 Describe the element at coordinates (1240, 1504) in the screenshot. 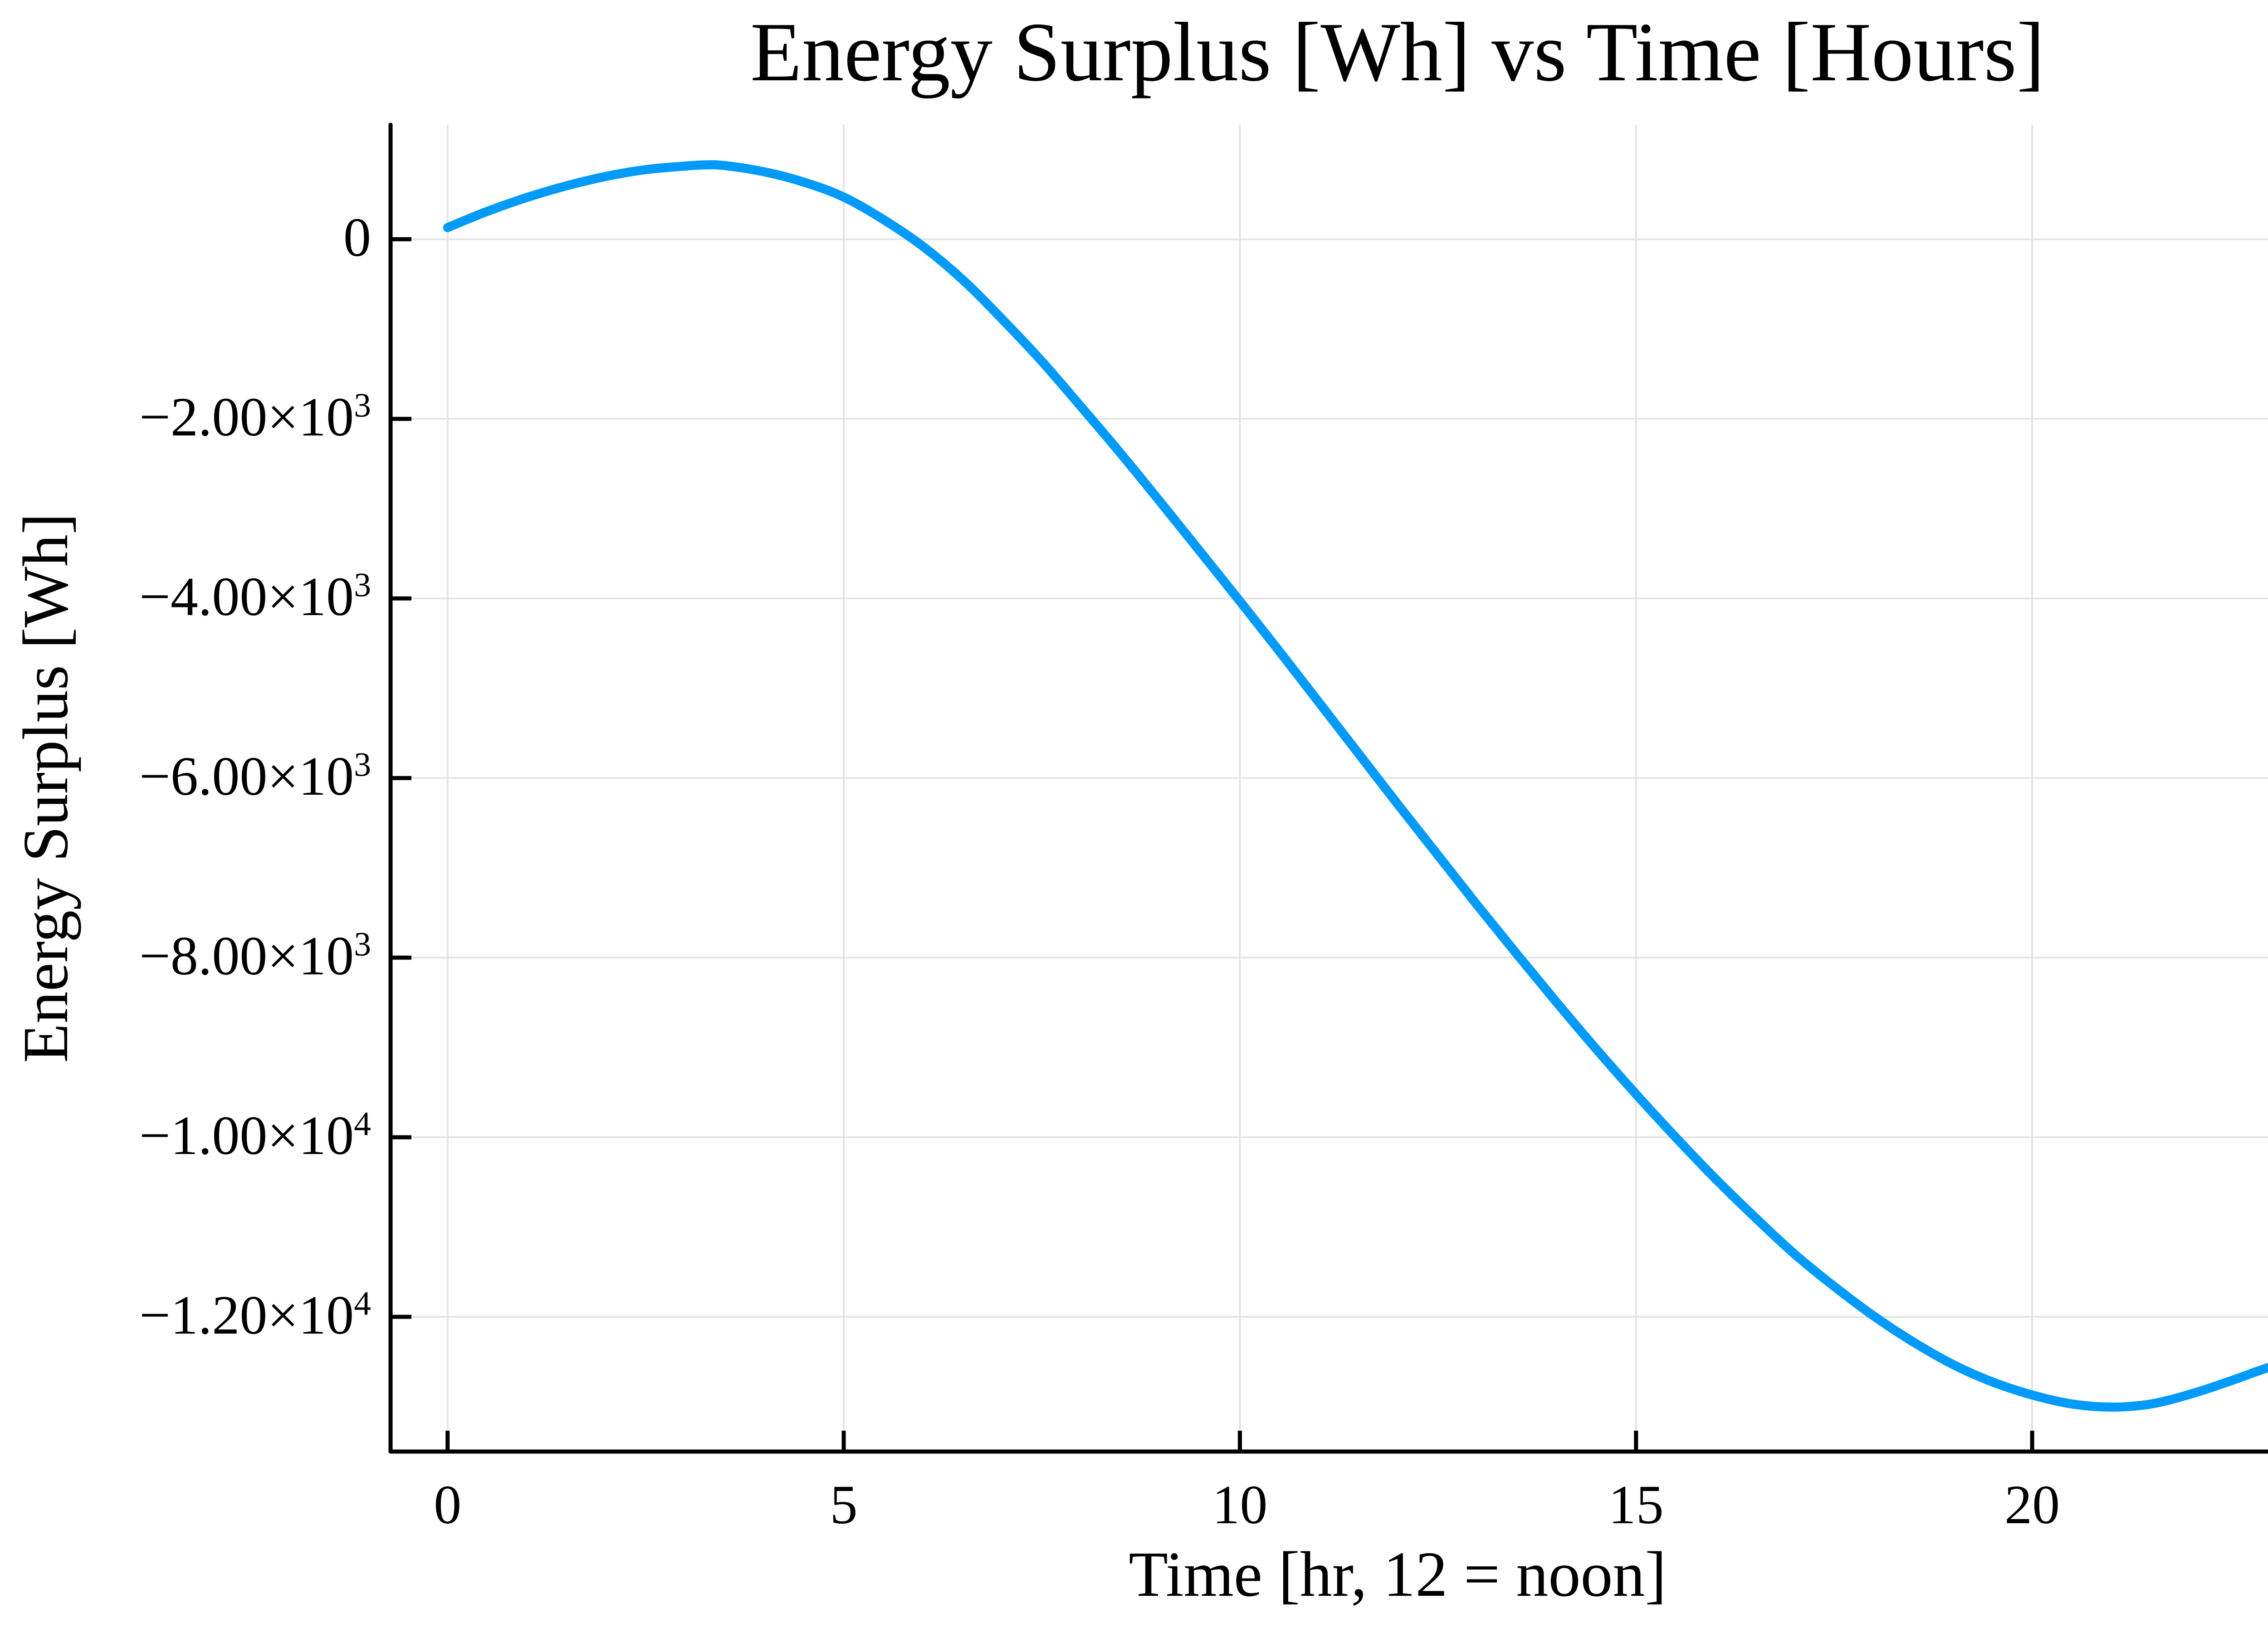

I see `x-tick-label: 10` at that location.